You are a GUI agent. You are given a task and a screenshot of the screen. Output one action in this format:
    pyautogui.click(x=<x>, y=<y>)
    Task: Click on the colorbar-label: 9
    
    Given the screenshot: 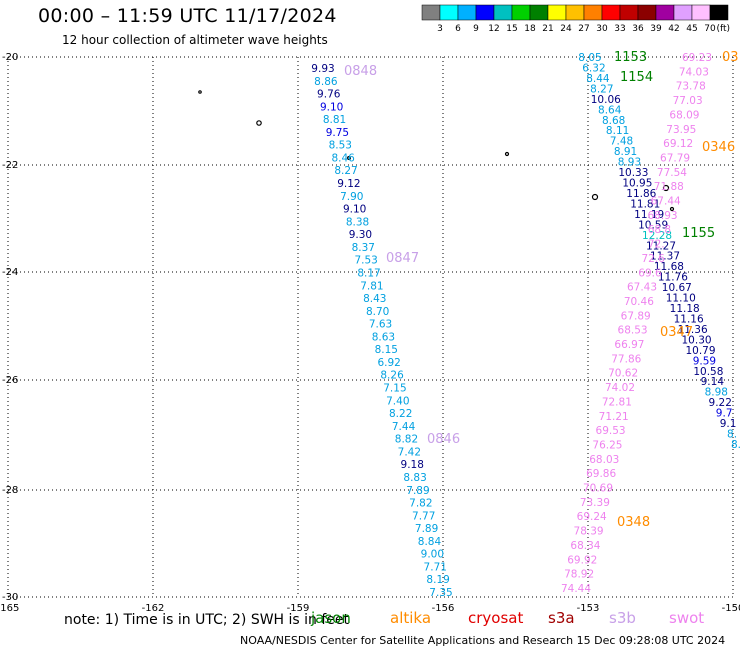 What is the action you would take?
    pyautogui.click(x=476, y=29)
    